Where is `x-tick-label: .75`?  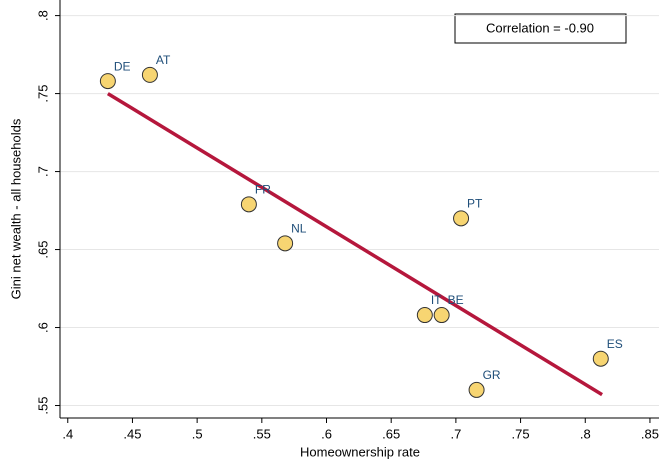 x-tick-label: .75 is located at coordinates (521, 433).